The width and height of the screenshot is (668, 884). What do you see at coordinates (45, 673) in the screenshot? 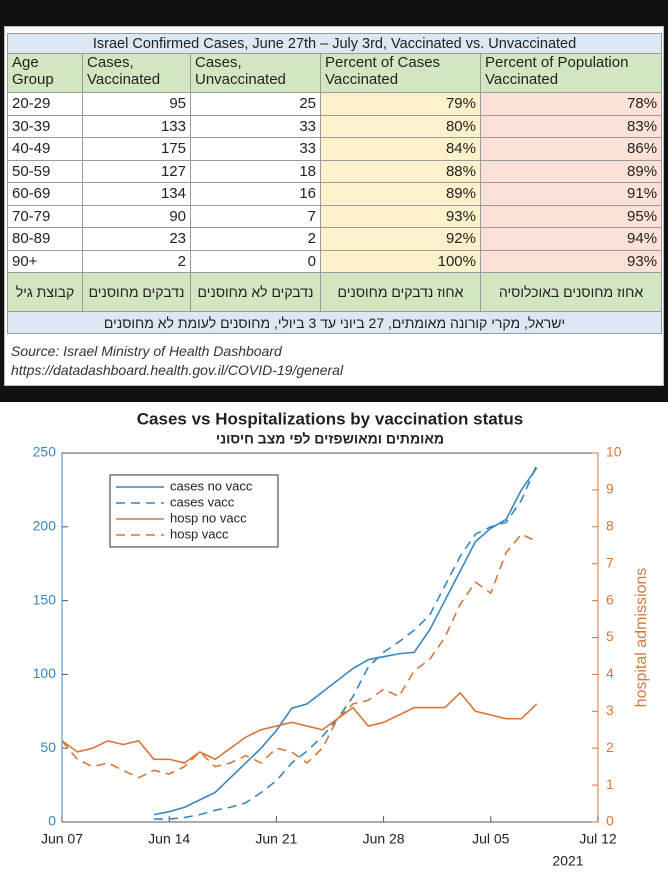
I see `y-tick-label: 100` at bounding box center [45, 673].